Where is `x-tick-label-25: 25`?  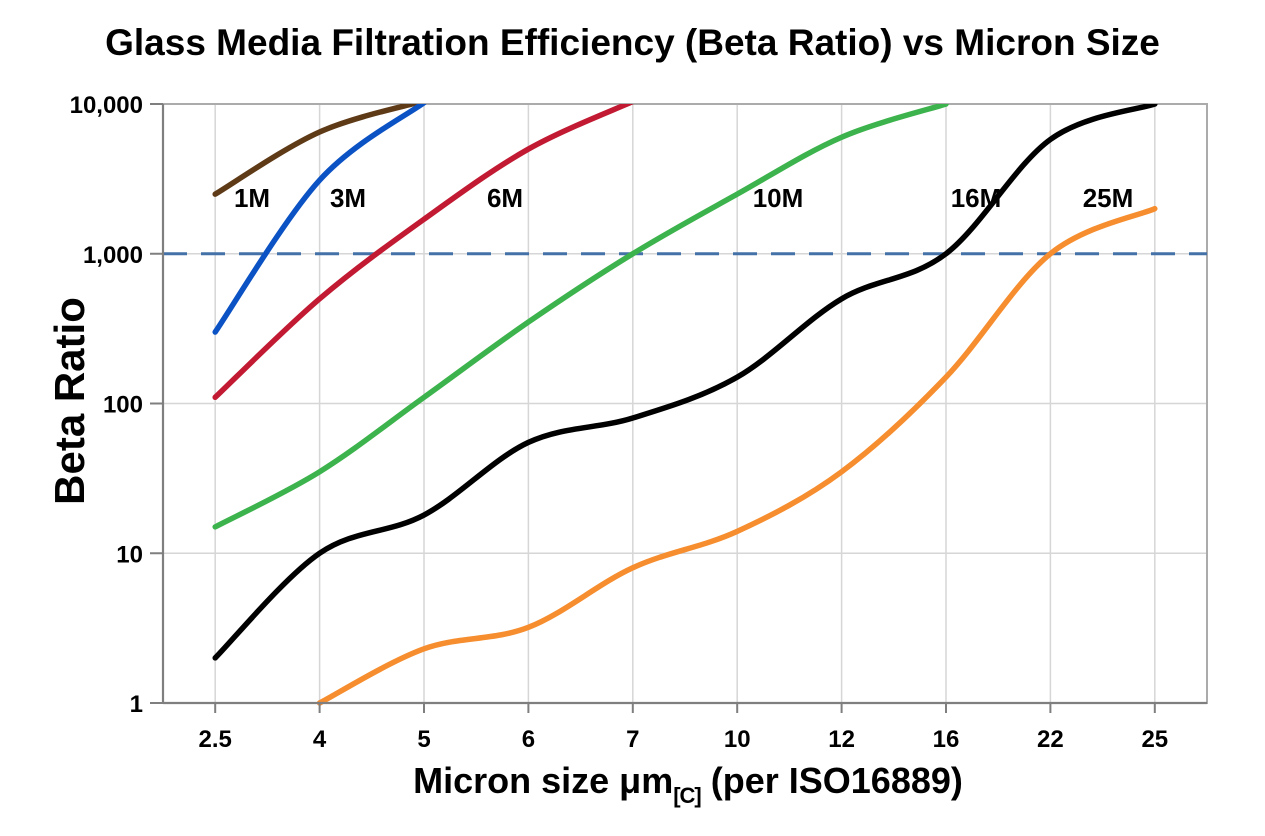 x-tick-label-25: 25 is located at coordinates (1154, 739).